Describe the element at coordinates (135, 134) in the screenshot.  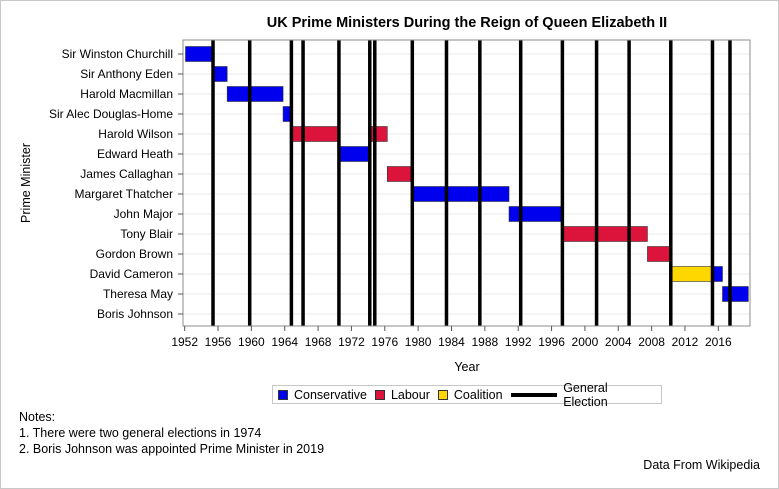
I see `y-tick-label: Harold Wilson` at that location.